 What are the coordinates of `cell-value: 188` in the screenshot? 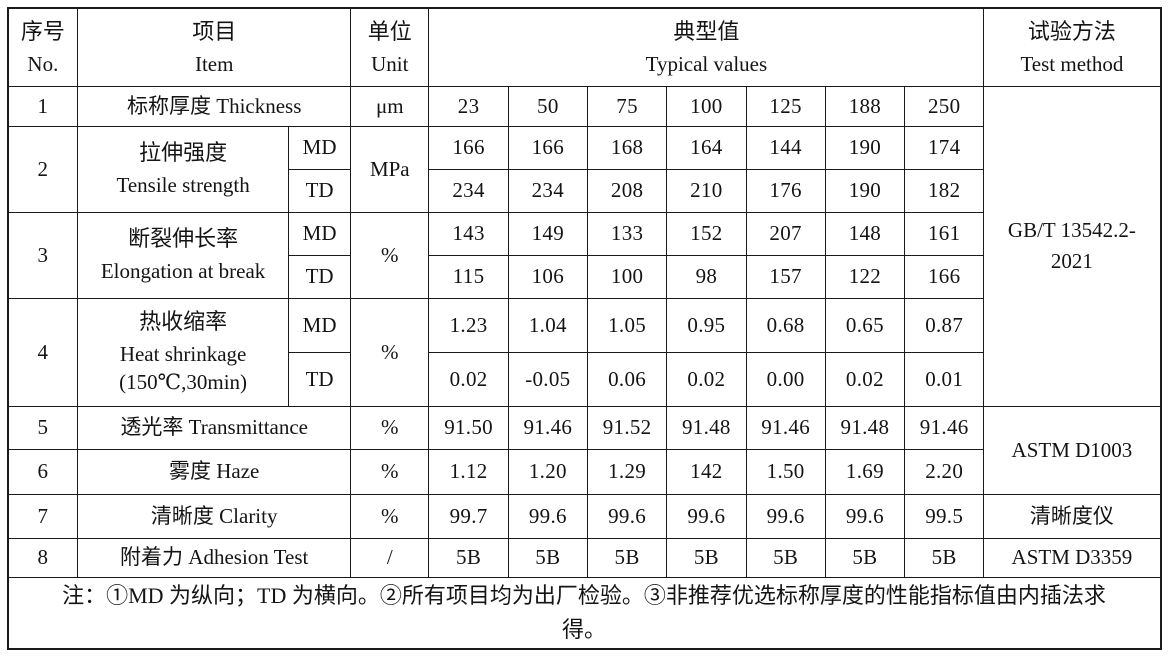 It's located at (865, 106).